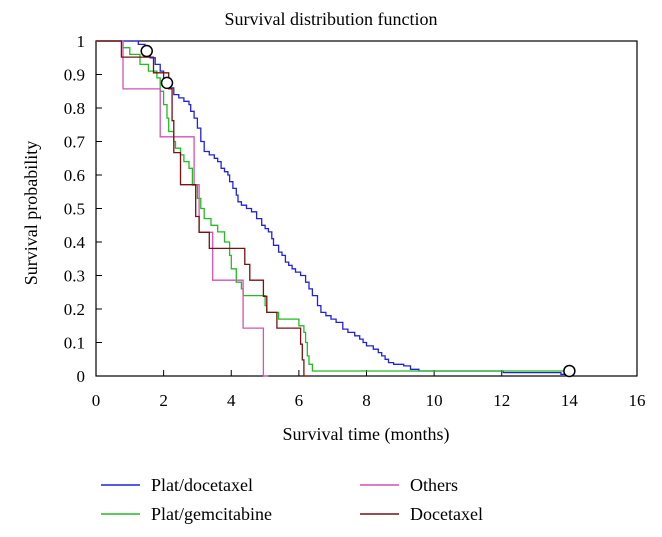 This screenshot has height=537, width=662. What do you see at coordinates (96, 400) in the screenshot?
I see `x-tick-label: 0` at bounding box center [96, 400].